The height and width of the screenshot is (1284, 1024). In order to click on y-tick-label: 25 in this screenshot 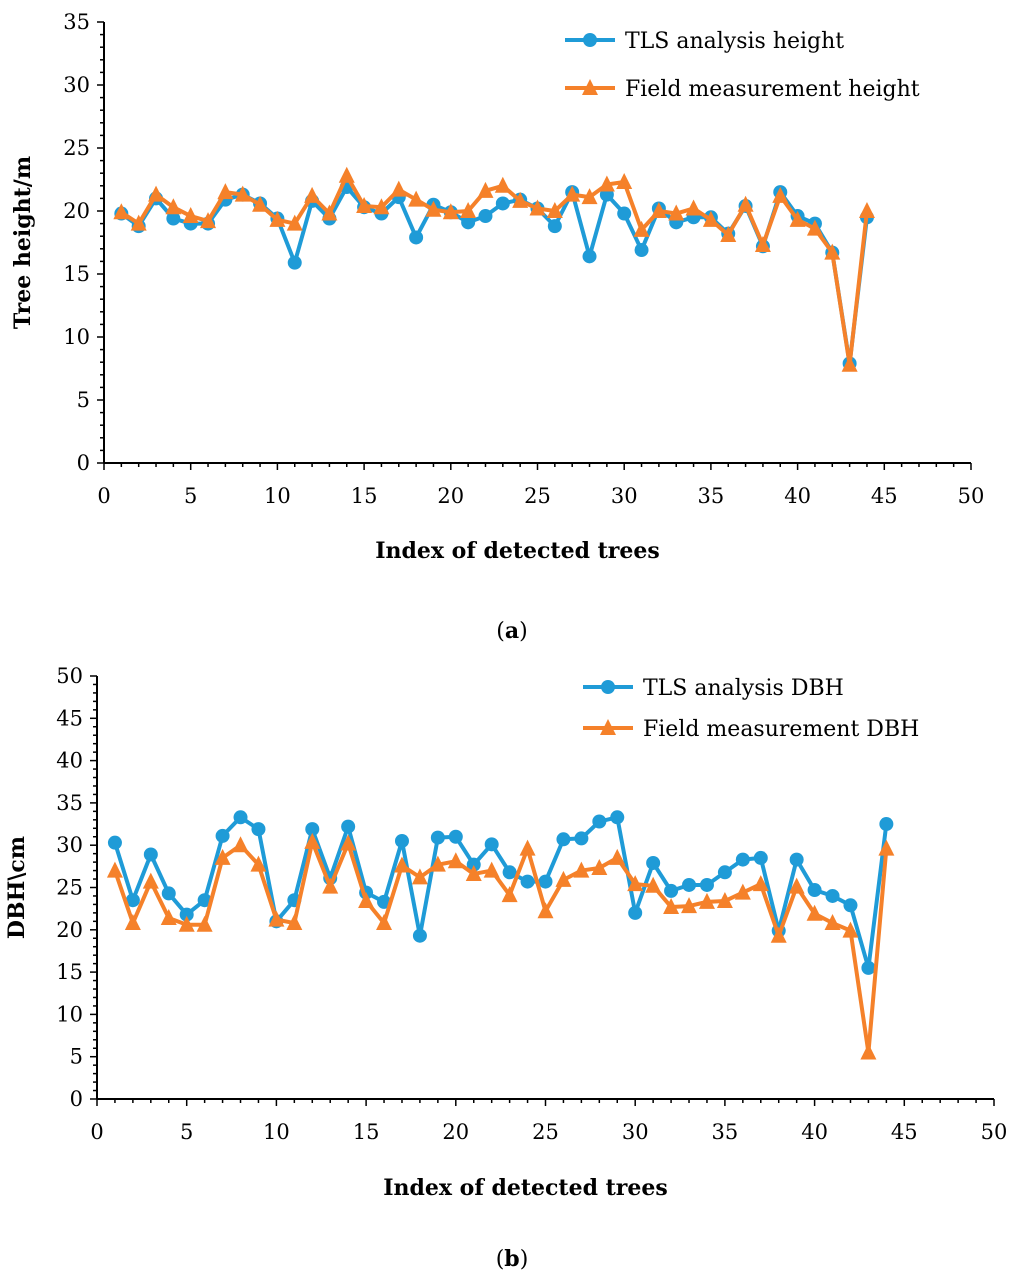, I will do `click(69, 888)`.